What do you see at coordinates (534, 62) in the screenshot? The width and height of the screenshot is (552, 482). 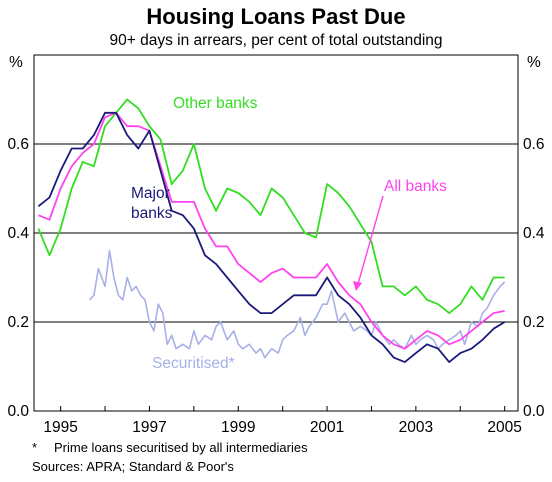 I see `y-unit-right: %` at bounding box center [534, 62].